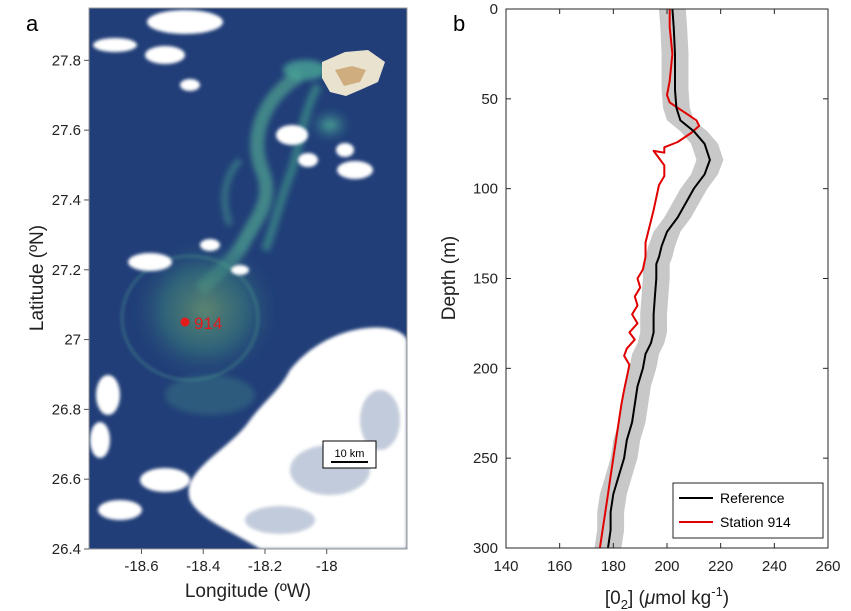  I want to click on panel-a-y-tick-label: 27.4, so click(66, 200).